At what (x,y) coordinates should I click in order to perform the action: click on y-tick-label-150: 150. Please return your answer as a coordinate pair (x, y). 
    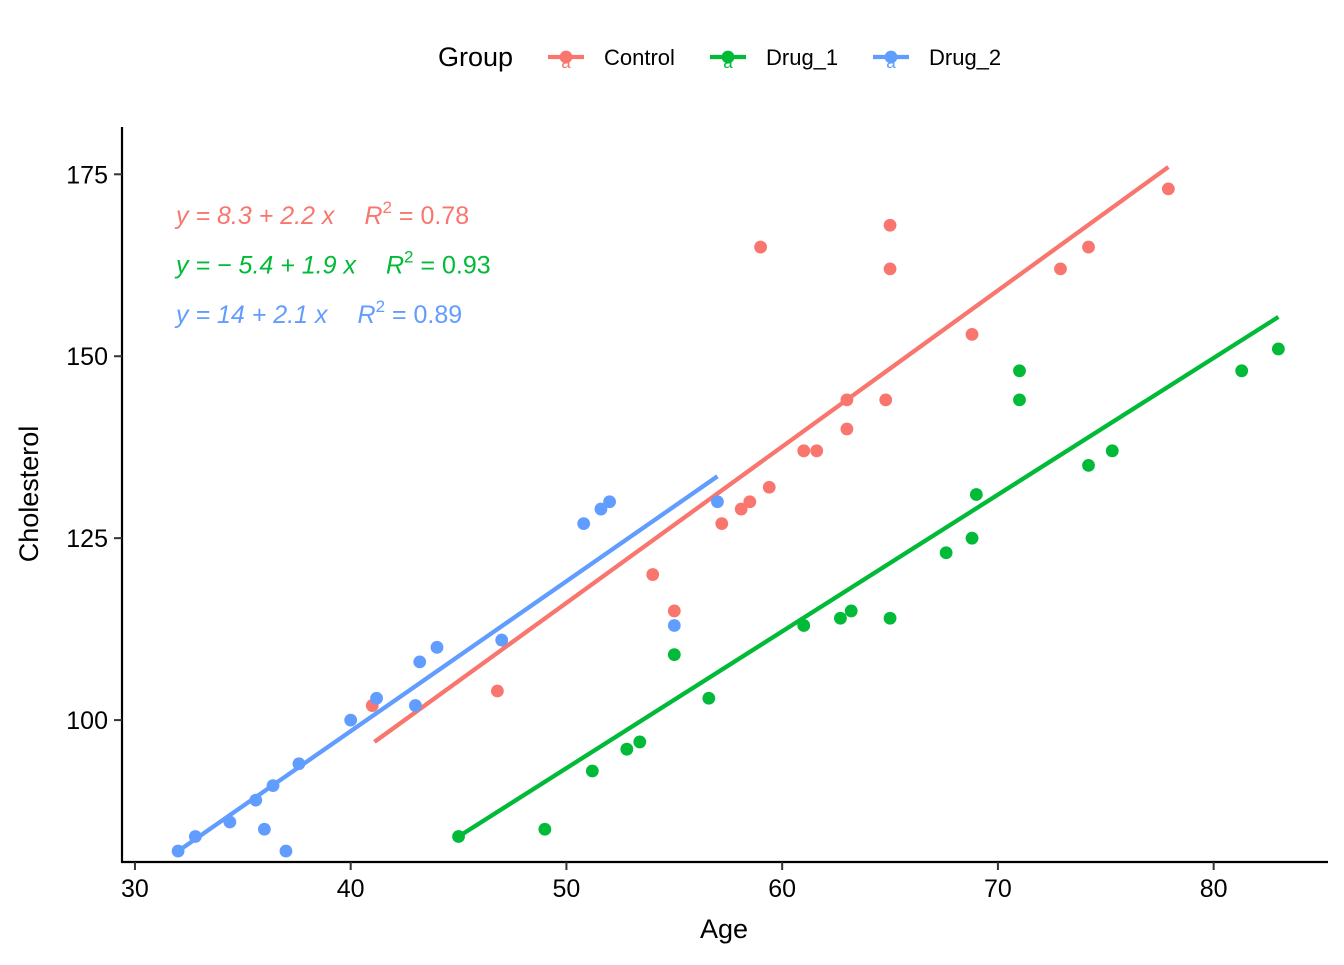
    Looking at the image, I should click on (87, 357).